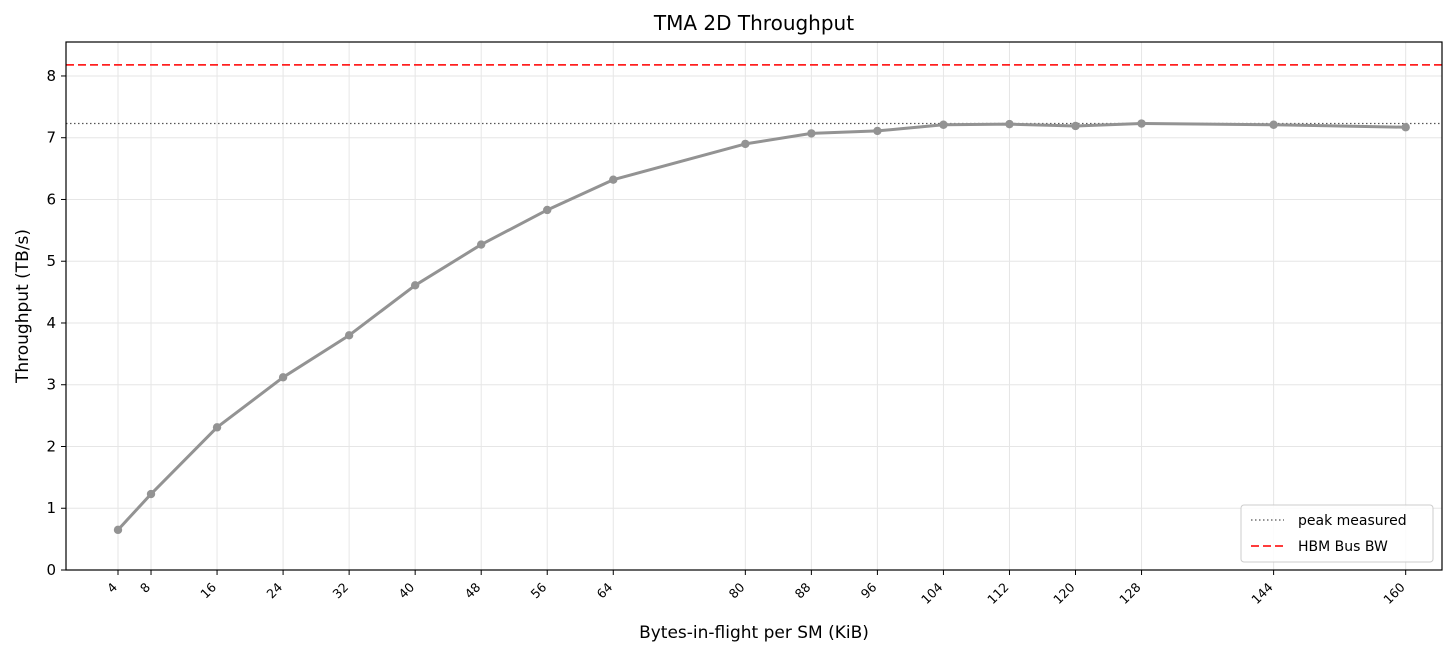 Image resolution: width=1456 pixels, height=655 pixels. What do you see at coordinates (274, 590) in the screenshot?
I see `x-tick-label: 24` at bounding box center [274, 590].